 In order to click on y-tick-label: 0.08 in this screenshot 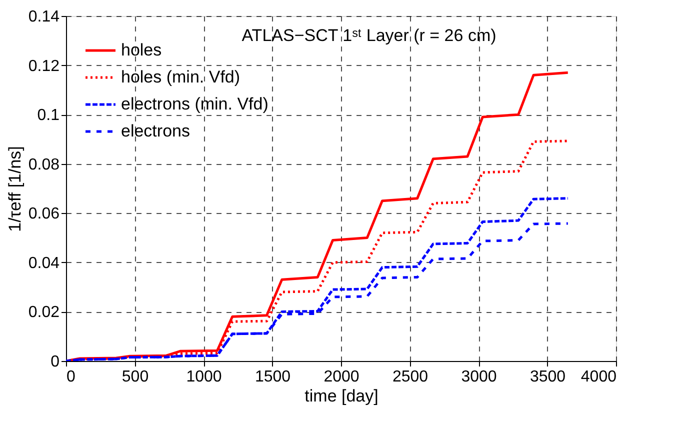, I will do `click(44, 165)`.